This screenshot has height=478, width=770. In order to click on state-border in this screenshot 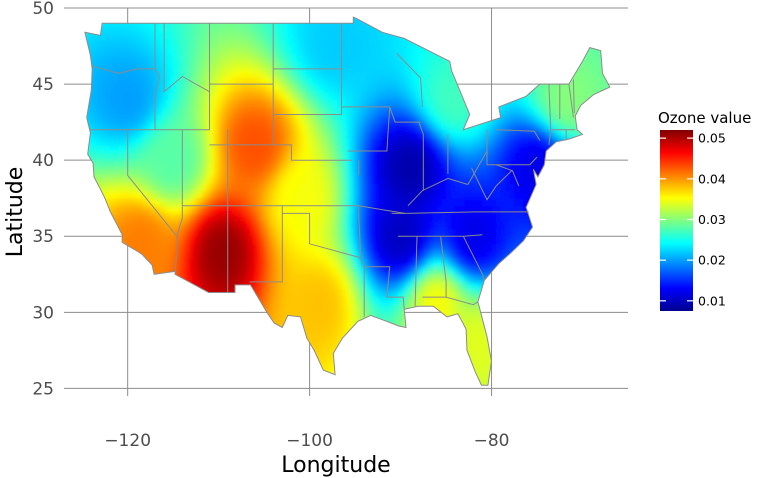, I will do `click(186, 58)`.